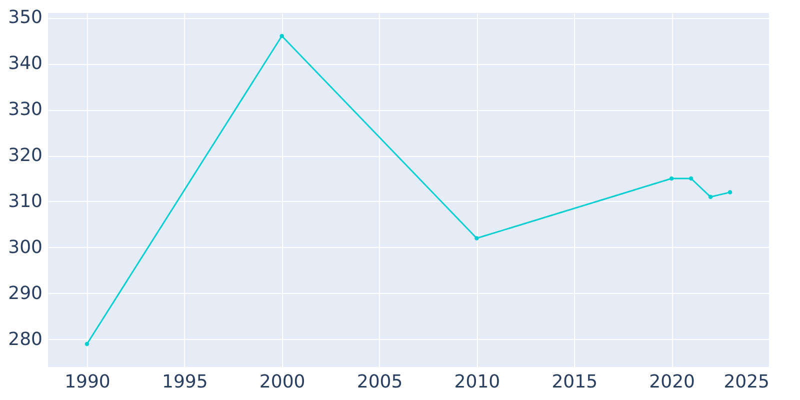 The height and width of the screenshot is (400, 800). I want to click on y-tick-label: 280, so click(25, 339).